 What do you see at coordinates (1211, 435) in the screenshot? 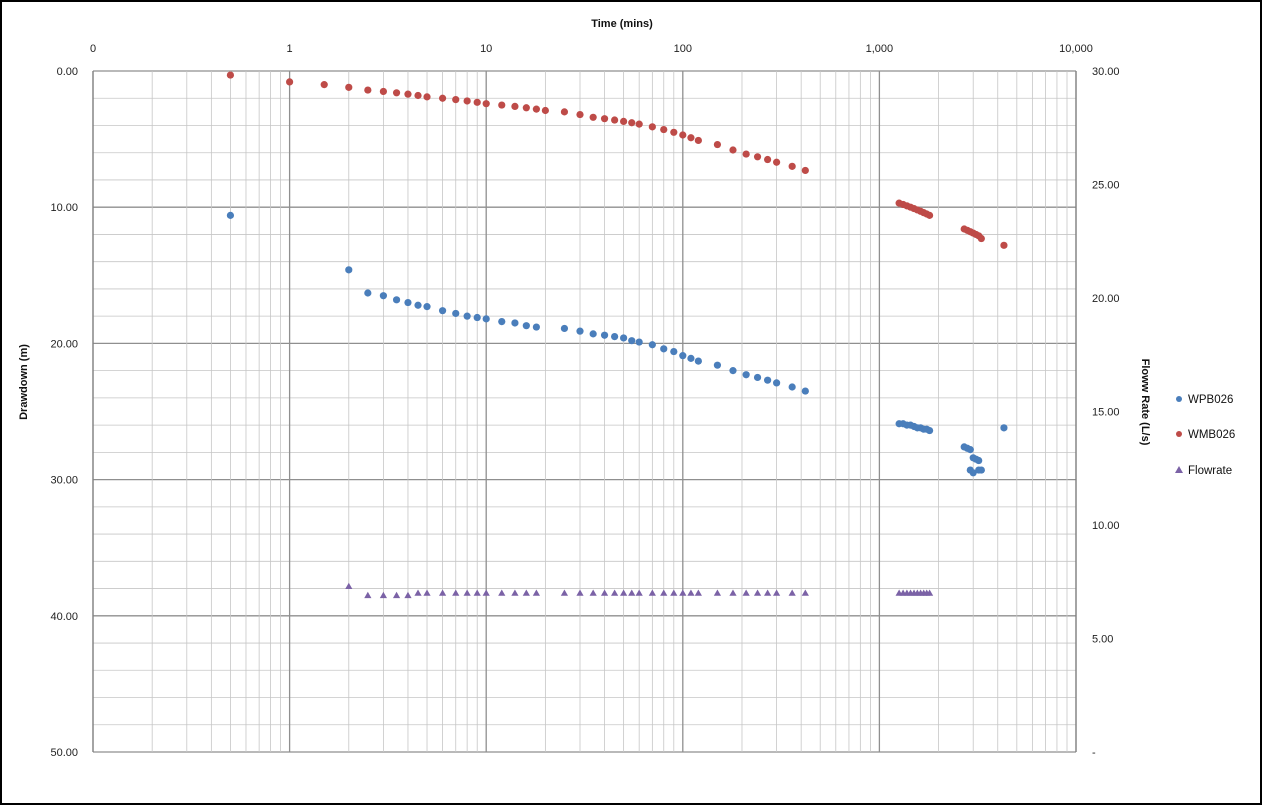
I see `legend-label-wmb026: WMB026` at bounding box center [1211, 435].